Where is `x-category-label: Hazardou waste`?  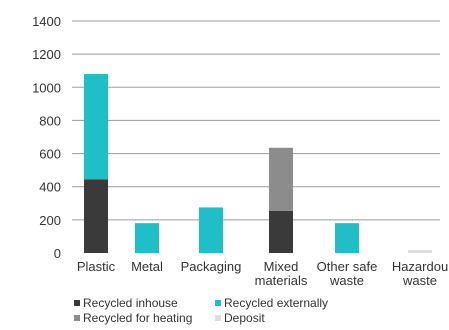 x-category-label: Hazardou waste is located at coordinates (420, 273).